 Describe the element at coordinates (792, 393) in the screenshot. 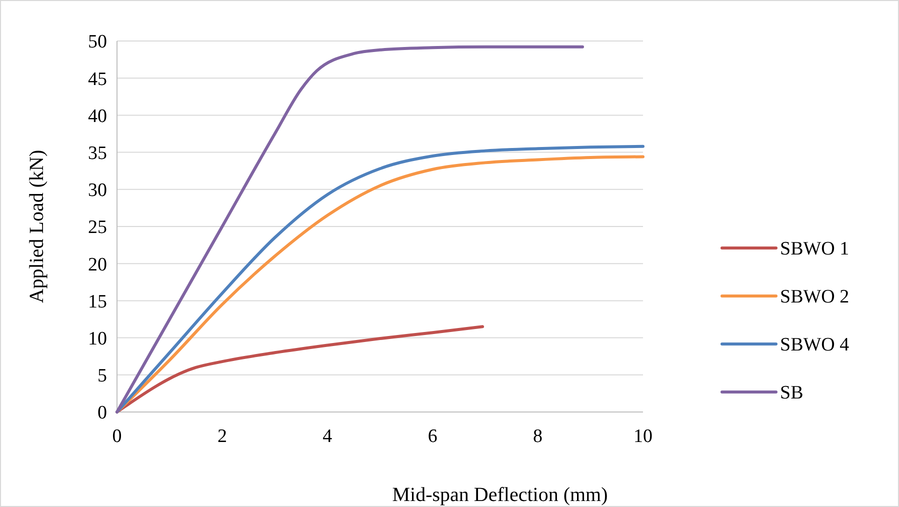

I see `legend-label: SB` at that location.